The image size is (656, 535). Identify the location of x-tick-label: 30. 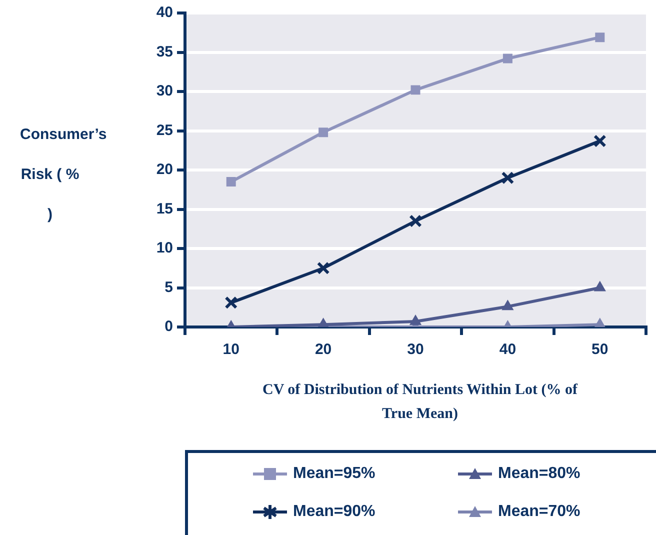
(415, 349).